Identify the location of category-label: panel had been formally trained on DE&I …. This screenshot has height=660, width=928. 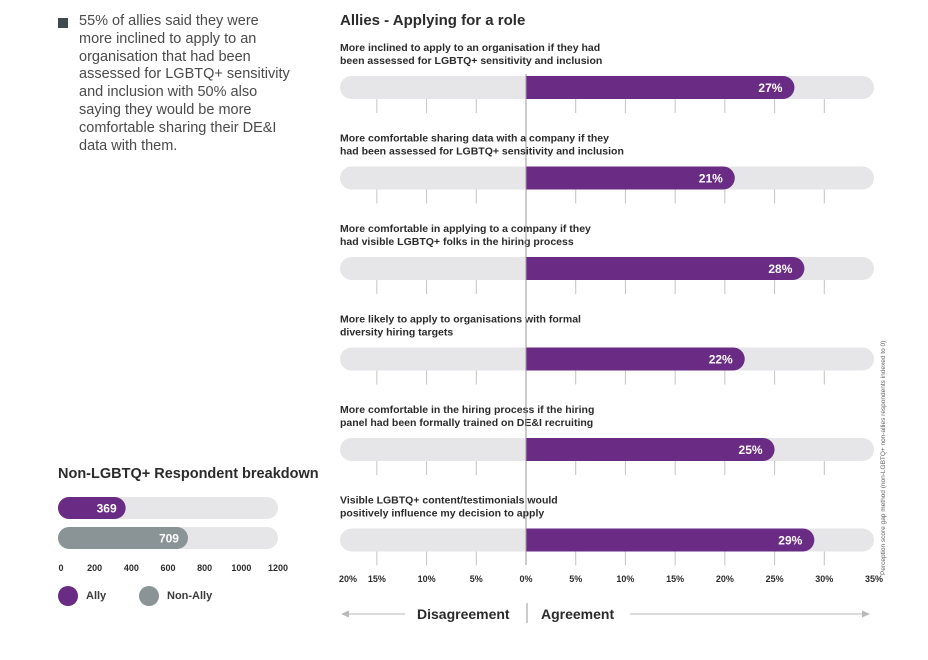
(466, 423).